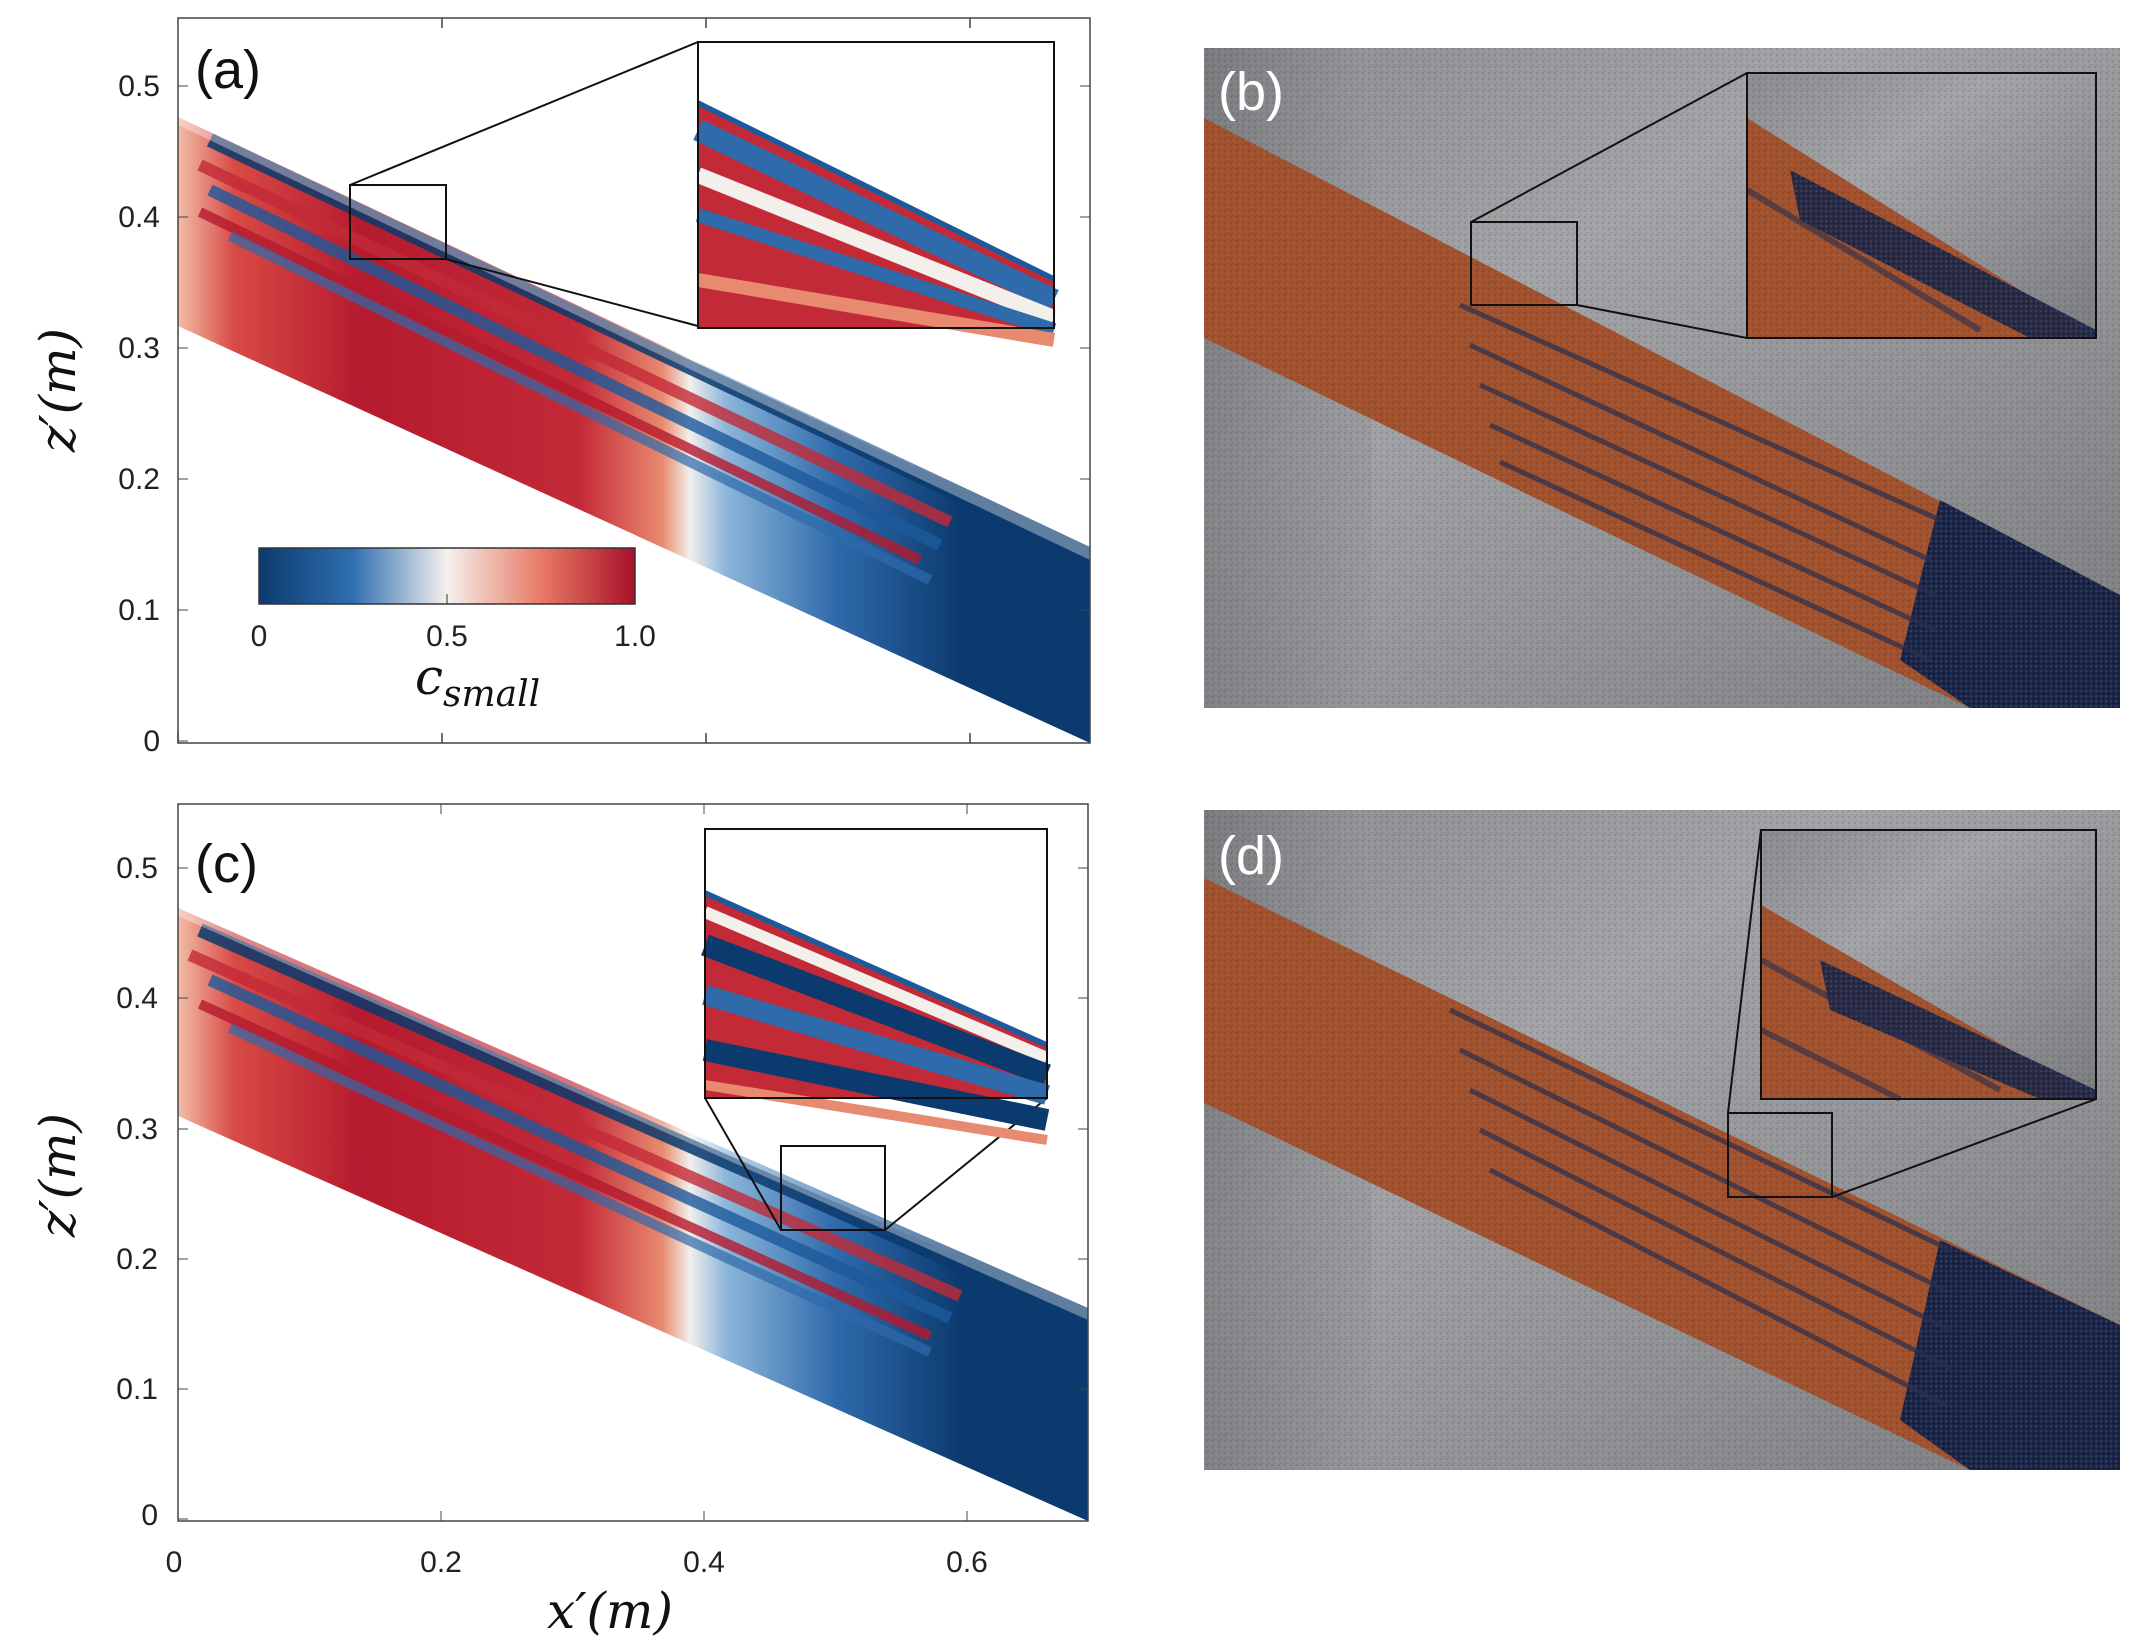 This screenshot has width=2145, height=1642. Describe the element at coordinates (610, 1611) in the screenshot. I see `panel-c-xlabel: x′(m)` at that location.